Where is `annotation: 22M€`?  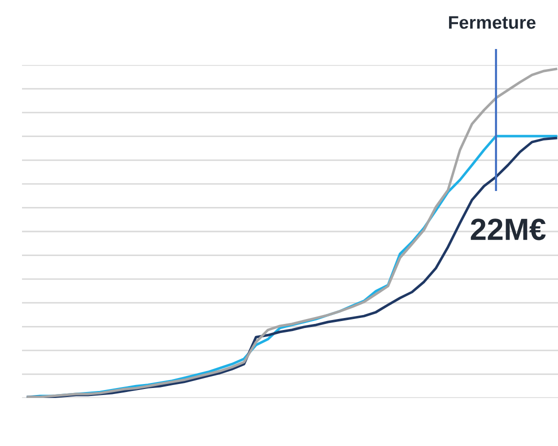
annotation: 22M€ is located at coordinates (508, 229).